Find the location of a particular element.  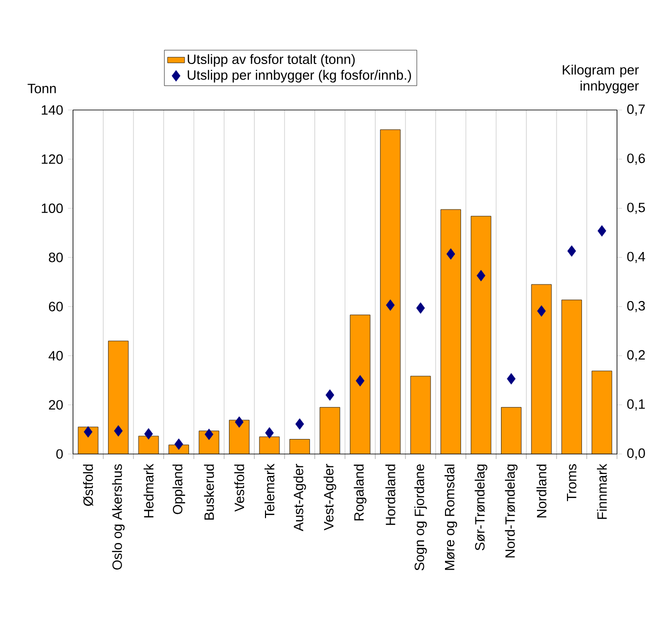

y2-tick-label: 0,4 is located at coordinates (636, 258).